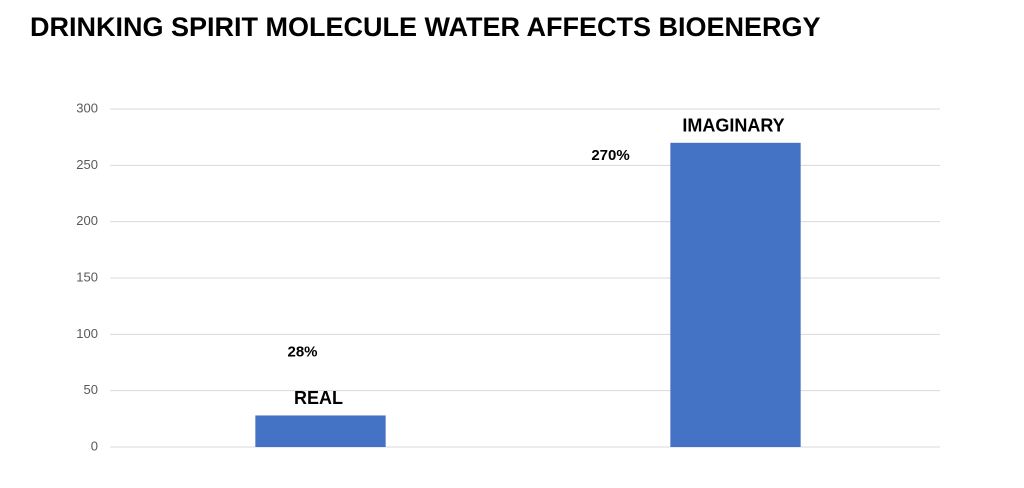  Describe the element at coordinates (91, 389) in the screenshot. I see `y-tick-label: 50` at that location.